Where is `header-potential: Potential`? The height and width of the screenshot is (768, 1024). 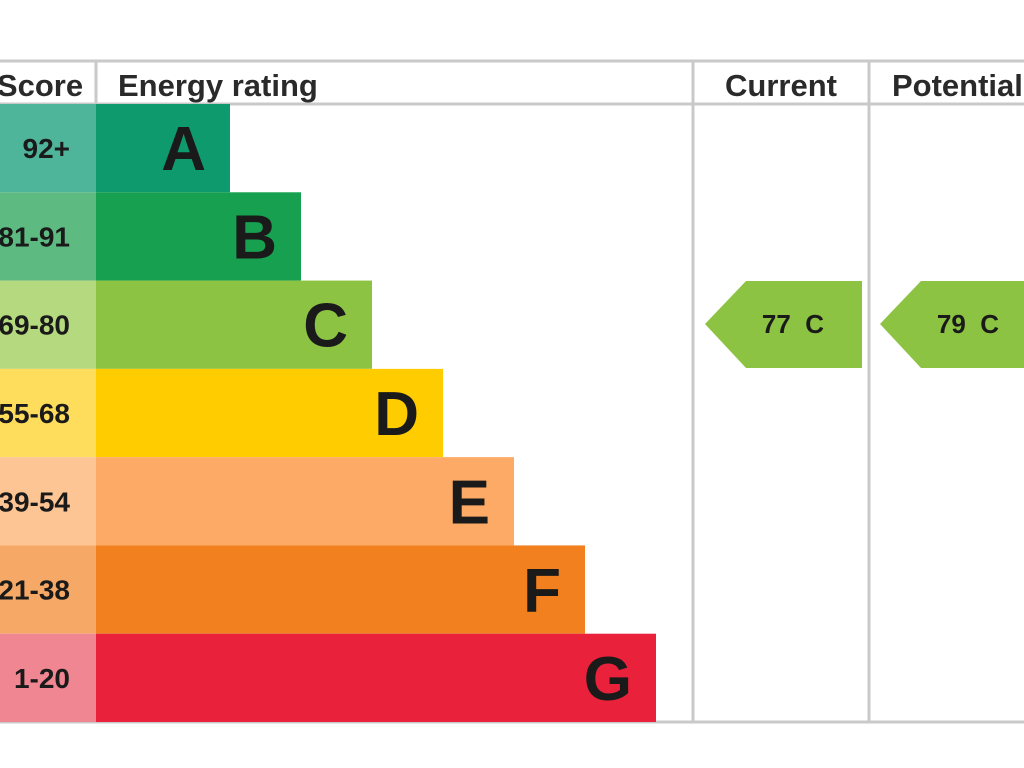 header-potential: Potential is located at coordinates (957, 85).